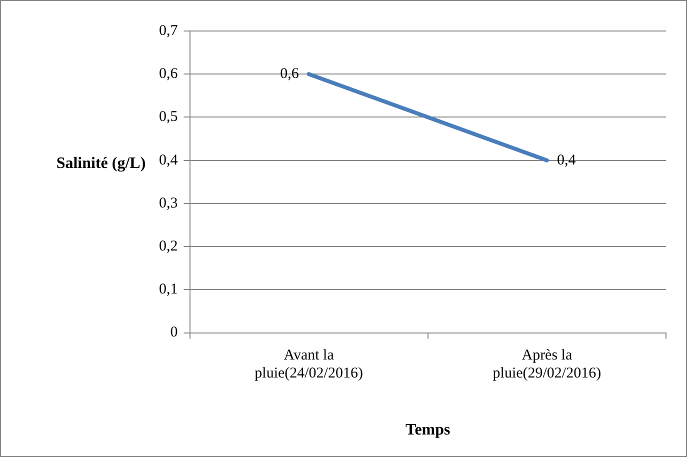 The width and height of the screenshot is (687, 457). Describe the element at coordinates (427, 430) in the screenshot. I see `x-axis-title: Temps` at that location.